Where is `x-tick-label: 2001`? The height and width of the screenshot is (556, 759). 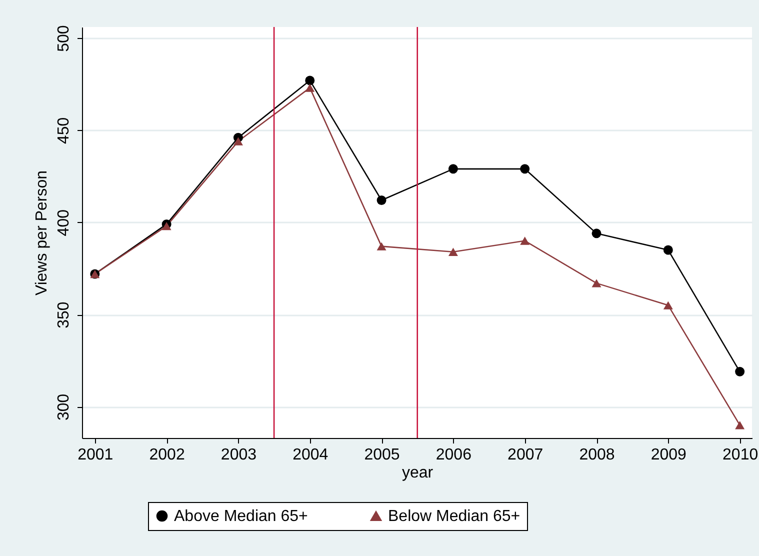
x-tick-label: 2001 is located at coordinates (96, 455).